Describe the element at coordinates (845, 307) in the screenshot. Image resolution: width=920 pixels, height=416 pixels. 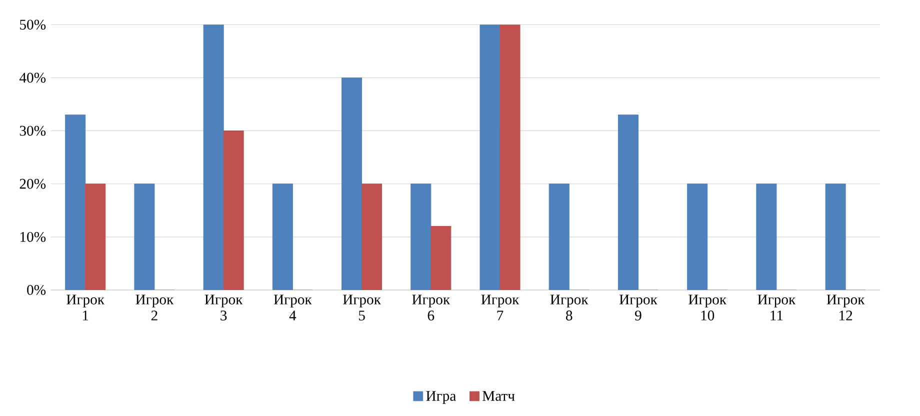
I see `x-tick-label: Игрок 12` at that location.